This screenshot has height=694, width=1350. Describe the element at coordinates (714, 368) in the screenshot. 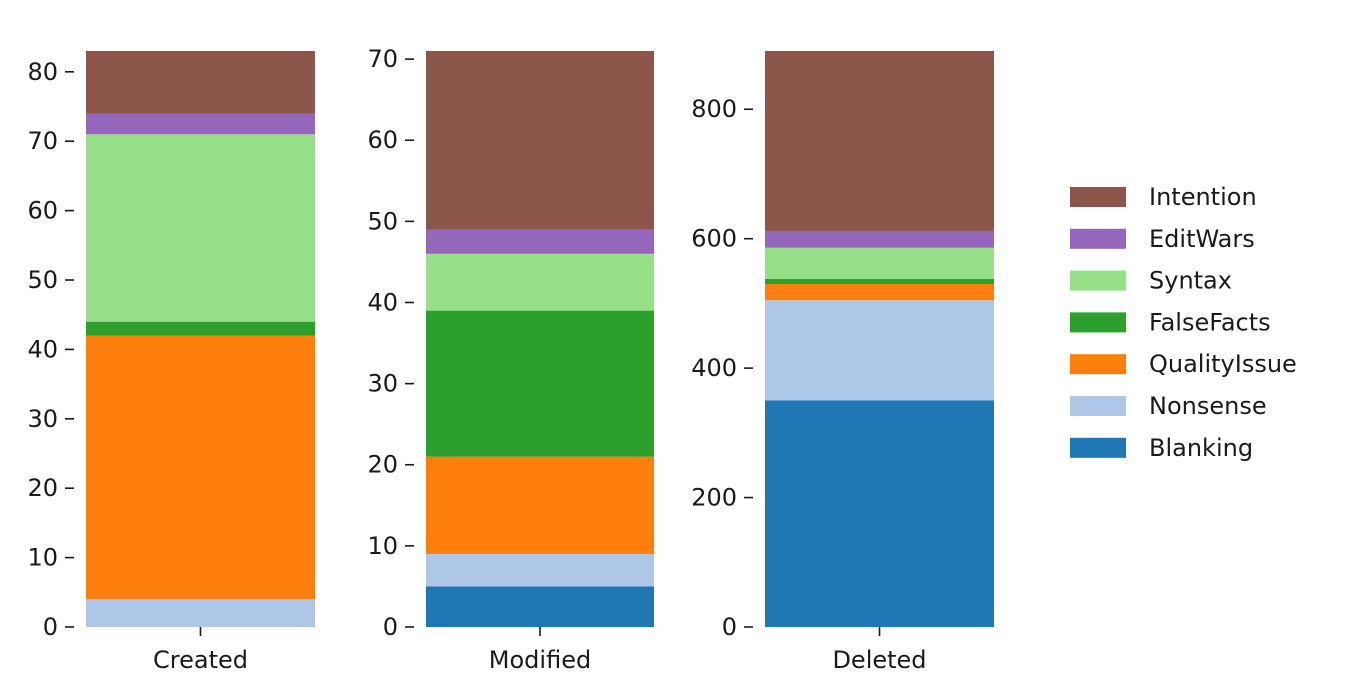

I see `y-tick-label: 400` at that location.